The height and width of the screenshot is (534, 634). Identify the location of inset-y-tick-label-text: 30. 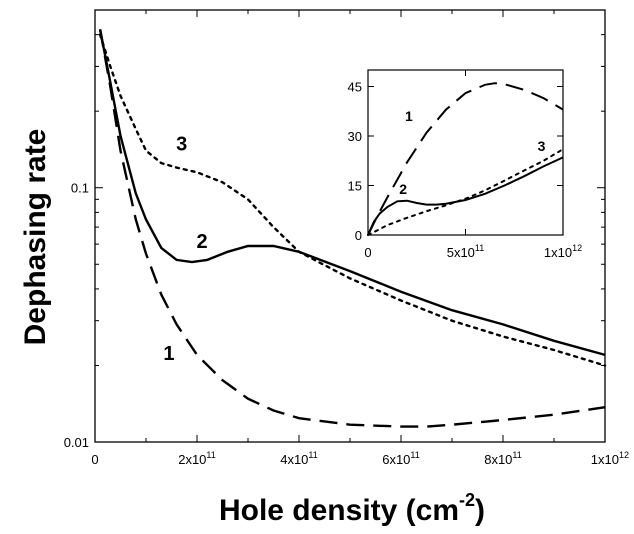
(355, 136).